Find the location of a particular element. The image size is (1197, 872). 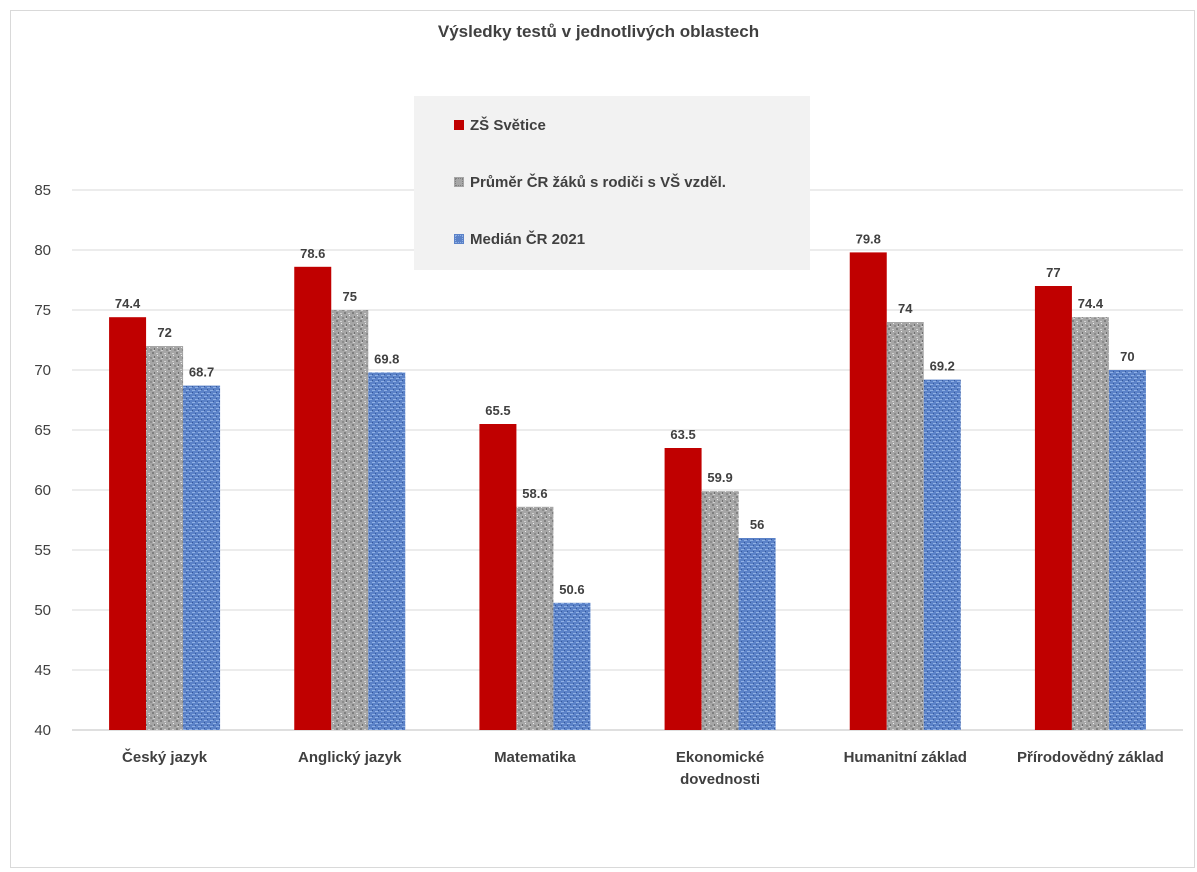

category-label: Humanitní základ is located at coordinates (905, 757).